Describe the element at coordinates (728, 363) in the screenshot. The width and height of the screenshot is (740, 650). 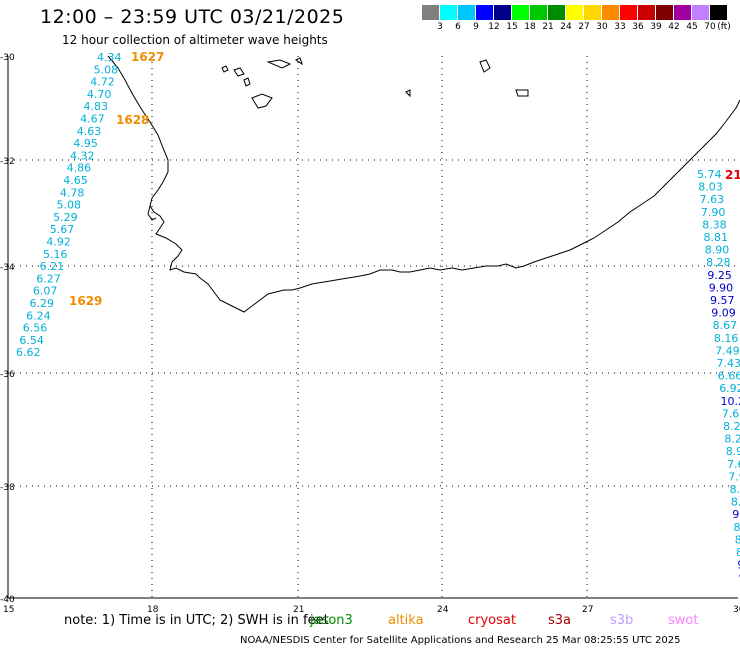
I see `swh-value: 7.43` at that location.